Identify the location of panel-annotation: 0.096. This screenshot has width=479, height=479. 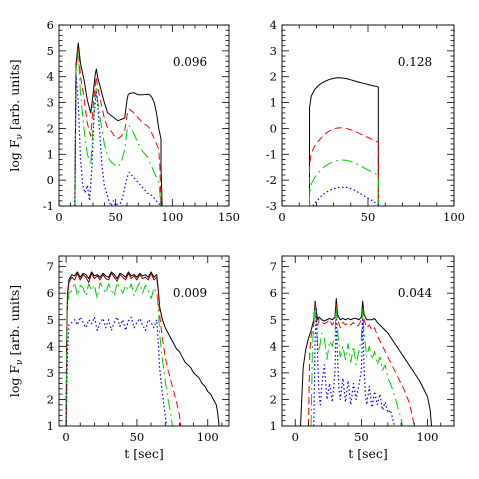
(190, 62).